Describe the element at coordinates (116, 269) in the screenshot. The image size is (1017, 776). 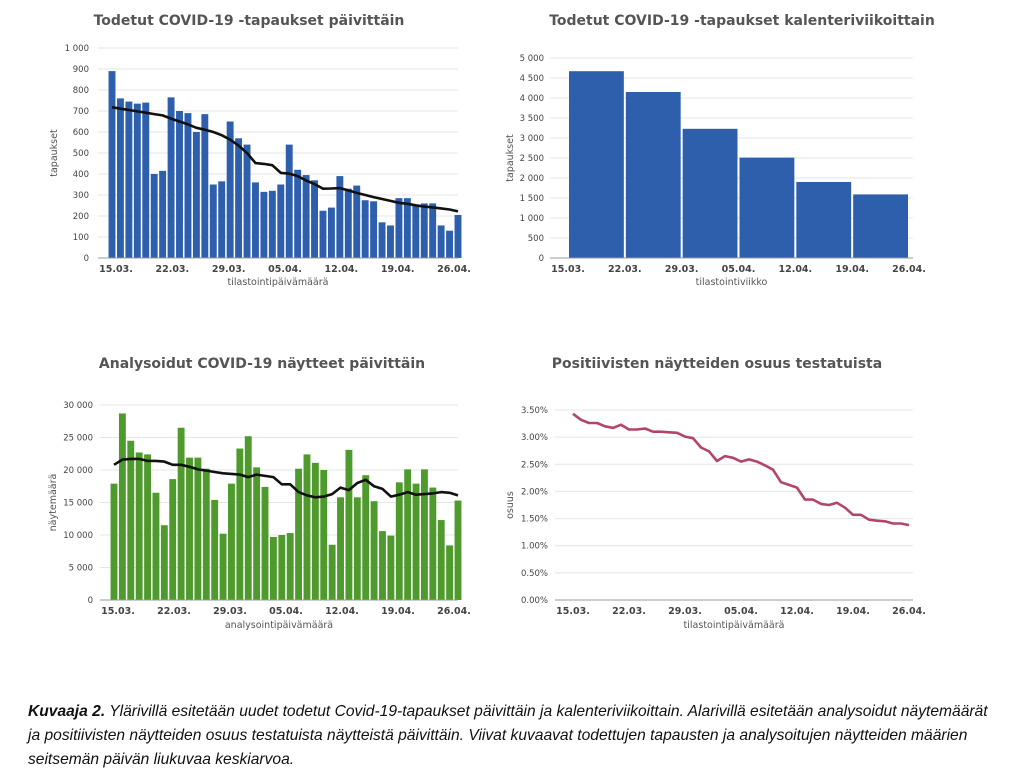
I see `daily-cases-xtick-label: 15.03.` at that location.